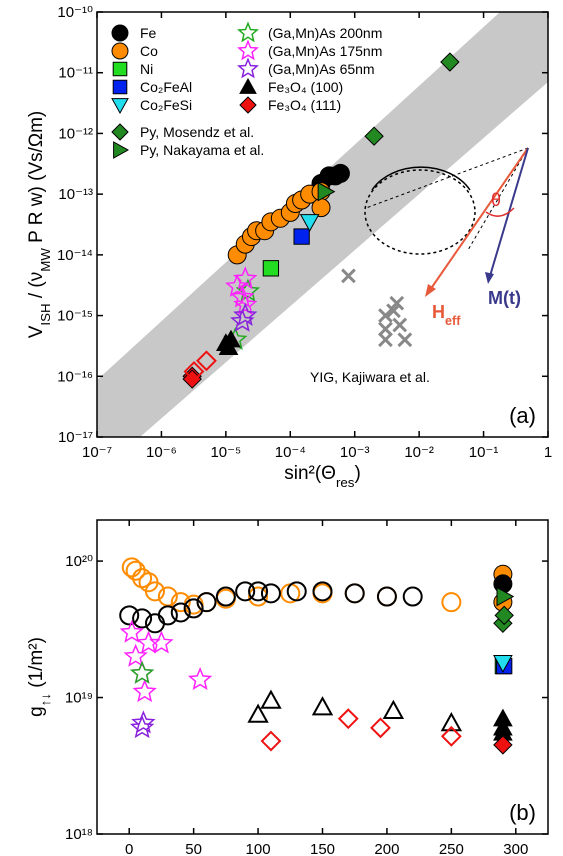  What do you see at coordinates (451, 848) in the screenshot?
I see `x-tick-label: 250` at bounding box center [451, 848].